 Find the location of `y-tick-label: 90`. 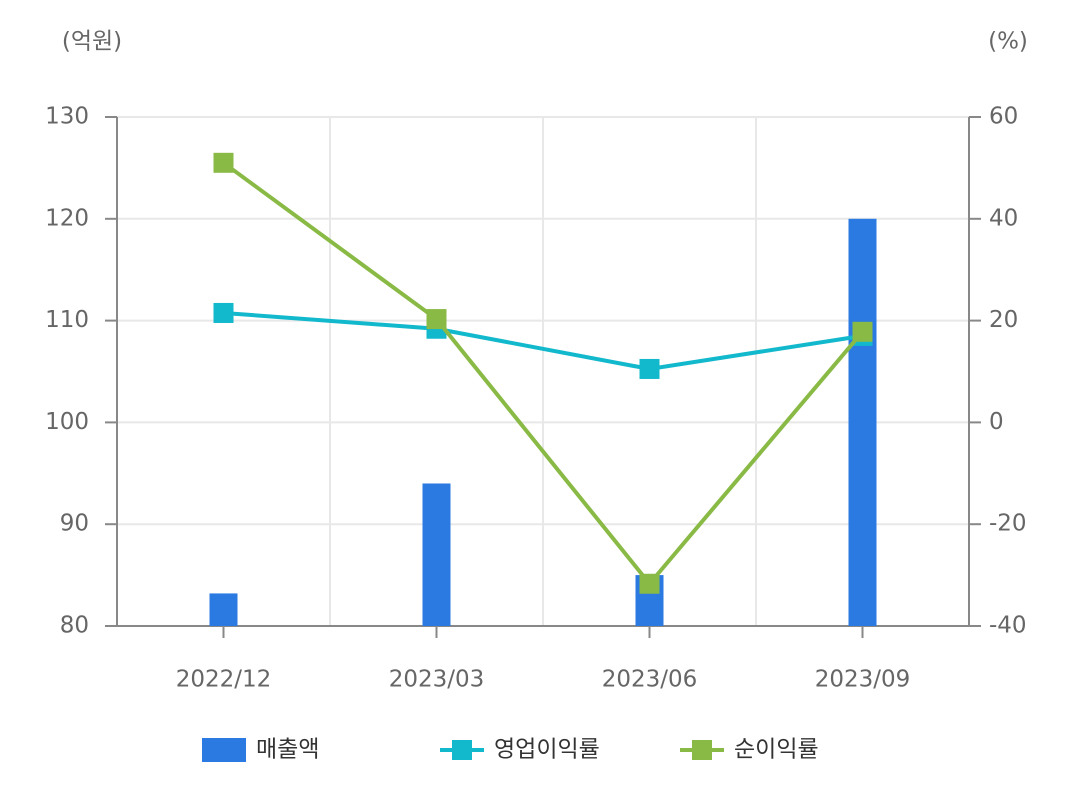

y-tick-label: 90 is located at coordinates (74, 524).